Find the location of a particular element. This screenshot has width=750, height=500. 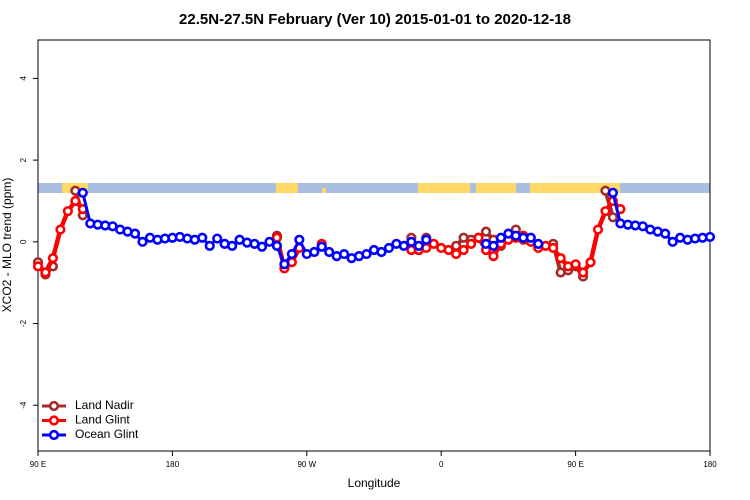

legend-label: Land Glint is located at coordinates (102, 420).